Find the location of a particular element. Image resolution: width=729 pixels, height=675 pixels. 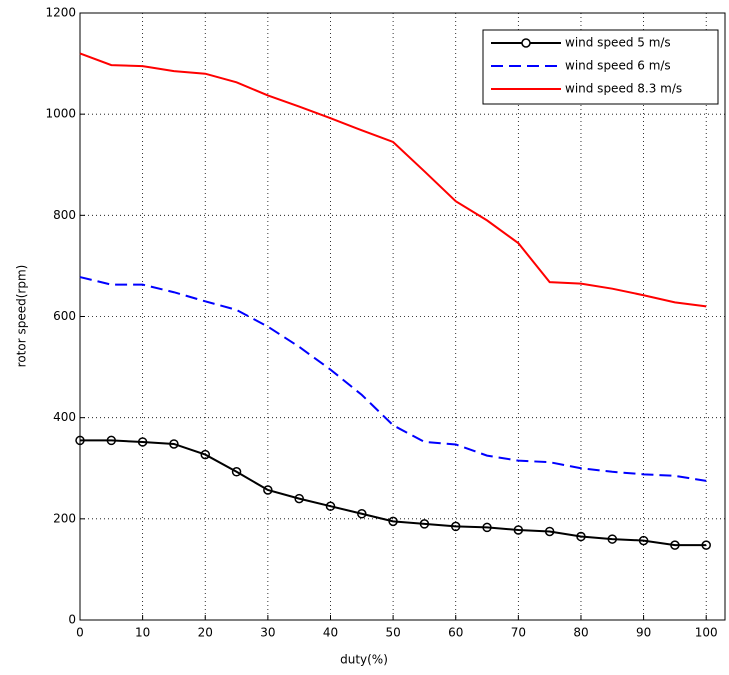

x-axis-label: duty(%) is located at coordinates (364, 660).